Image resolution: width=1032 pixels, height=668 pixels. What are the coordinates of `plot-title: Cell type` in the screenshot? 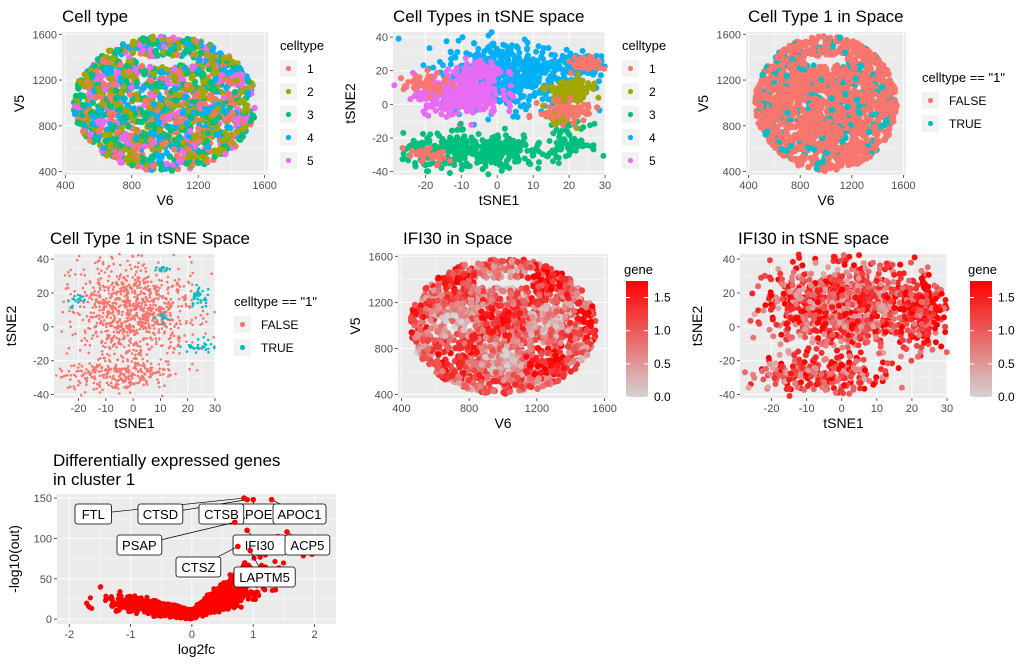 It's located at (95, 16).